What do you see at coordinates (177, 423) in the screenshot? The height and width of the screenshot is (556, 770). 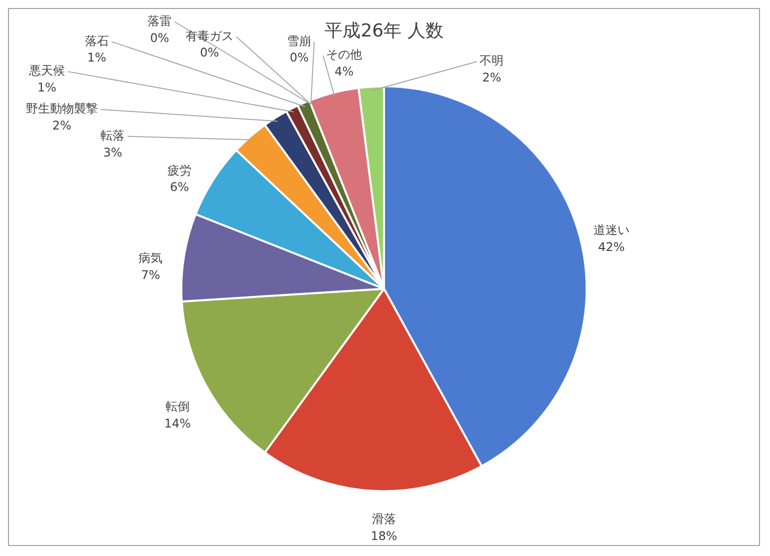 I see `data-label: 14%` at bounding box center [177, 423].